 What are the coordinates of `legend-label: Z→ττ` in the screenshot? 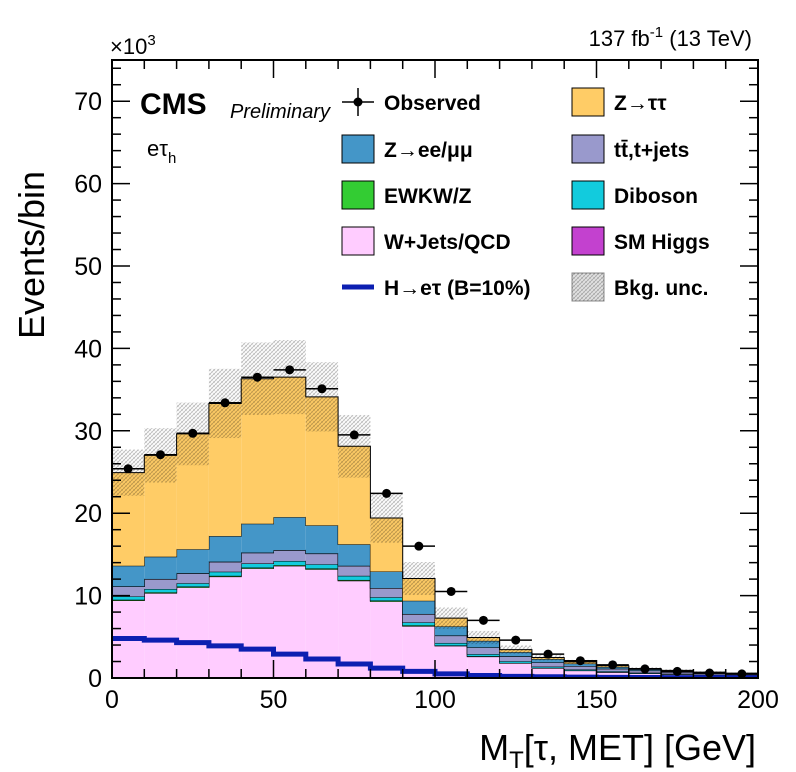 It's located at (640, 103).